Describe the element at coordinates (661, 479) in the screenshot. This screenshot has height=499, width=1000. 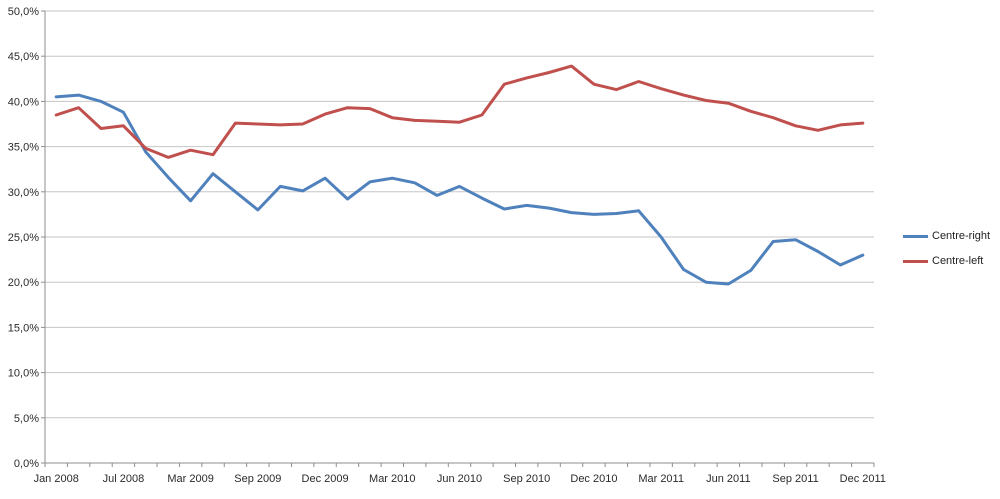
I see `x-axis-label: Mar 2011` at that location.